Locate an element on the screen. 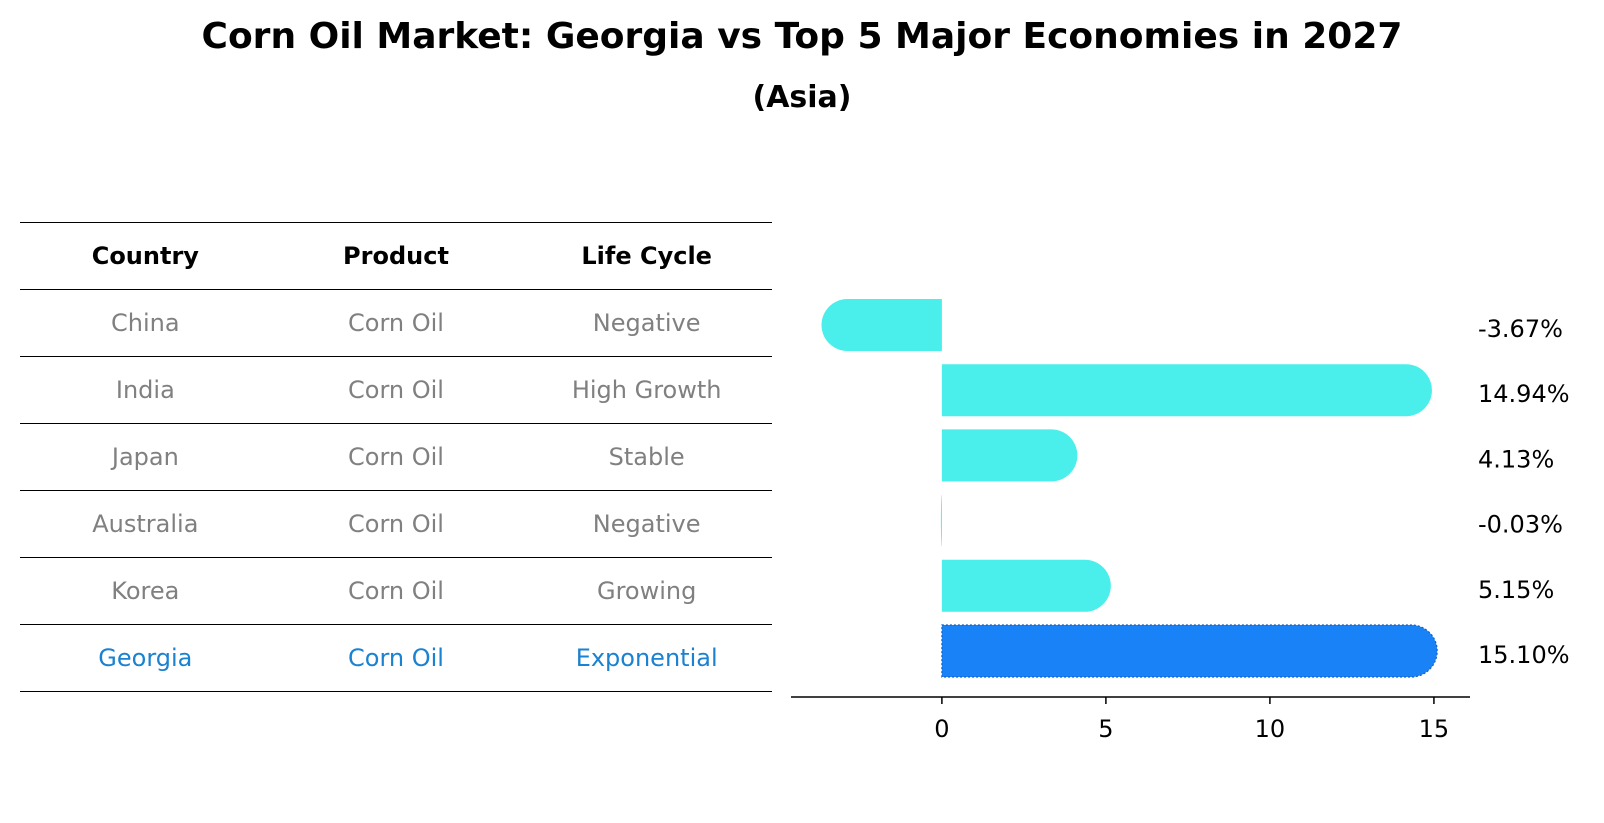 Image resolution: width=1604 pixels, height=823 pixels. table-row: Australia Corn Oil Negative is located at coordinates (396, 524).